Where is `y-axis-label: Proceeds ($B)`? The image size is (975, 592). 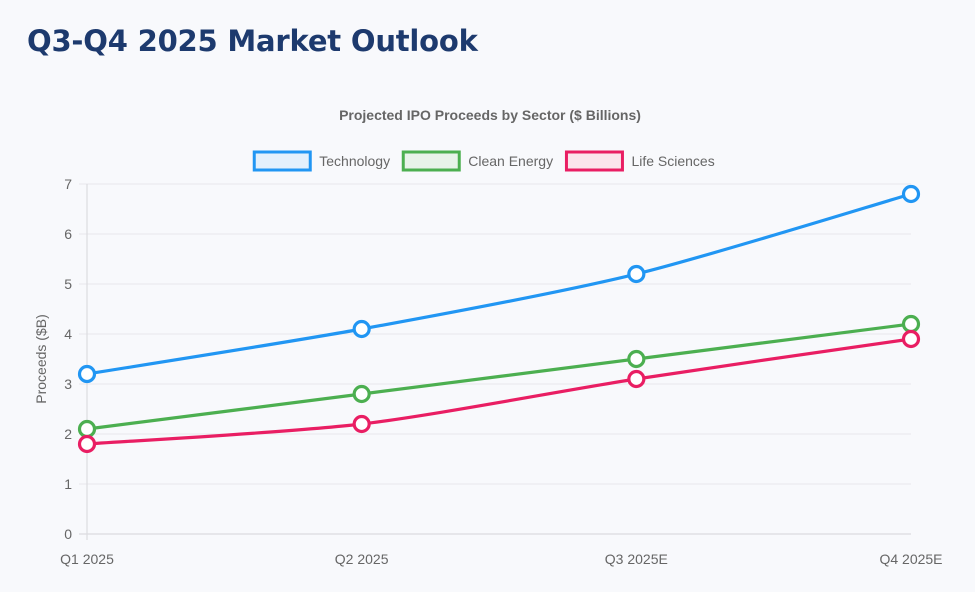
y-axis-label: Proceeds ($B) is located at coordinates (41, 358).